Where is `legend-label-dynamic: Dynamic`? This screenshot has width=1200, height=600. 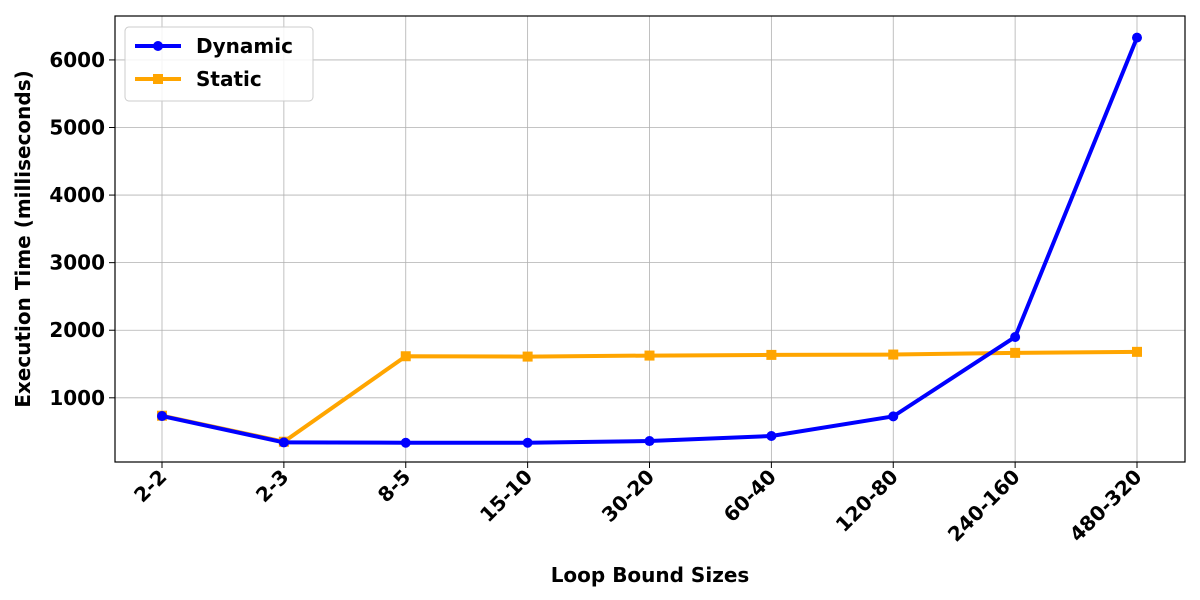 legend-label-dynamic: Dynamic is located at coordinates (244, 46).